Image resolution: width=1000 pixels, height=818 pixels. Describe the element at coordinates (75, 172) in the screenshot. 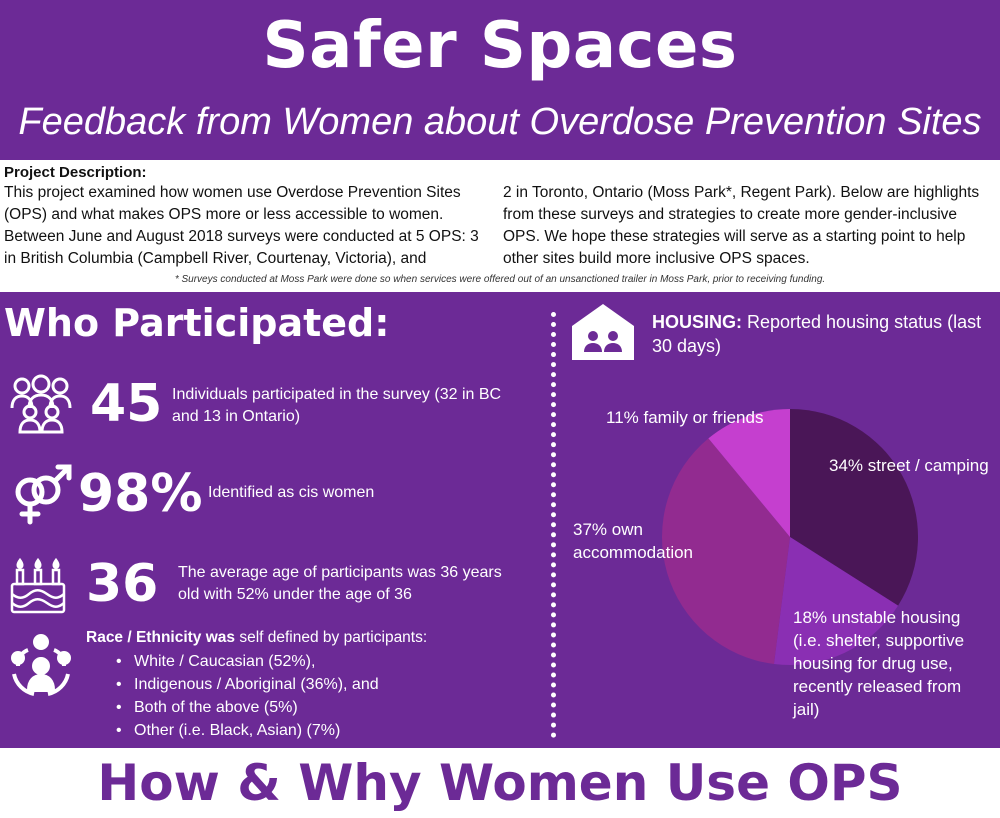

I see `description-heading: Project Description:` at that location.